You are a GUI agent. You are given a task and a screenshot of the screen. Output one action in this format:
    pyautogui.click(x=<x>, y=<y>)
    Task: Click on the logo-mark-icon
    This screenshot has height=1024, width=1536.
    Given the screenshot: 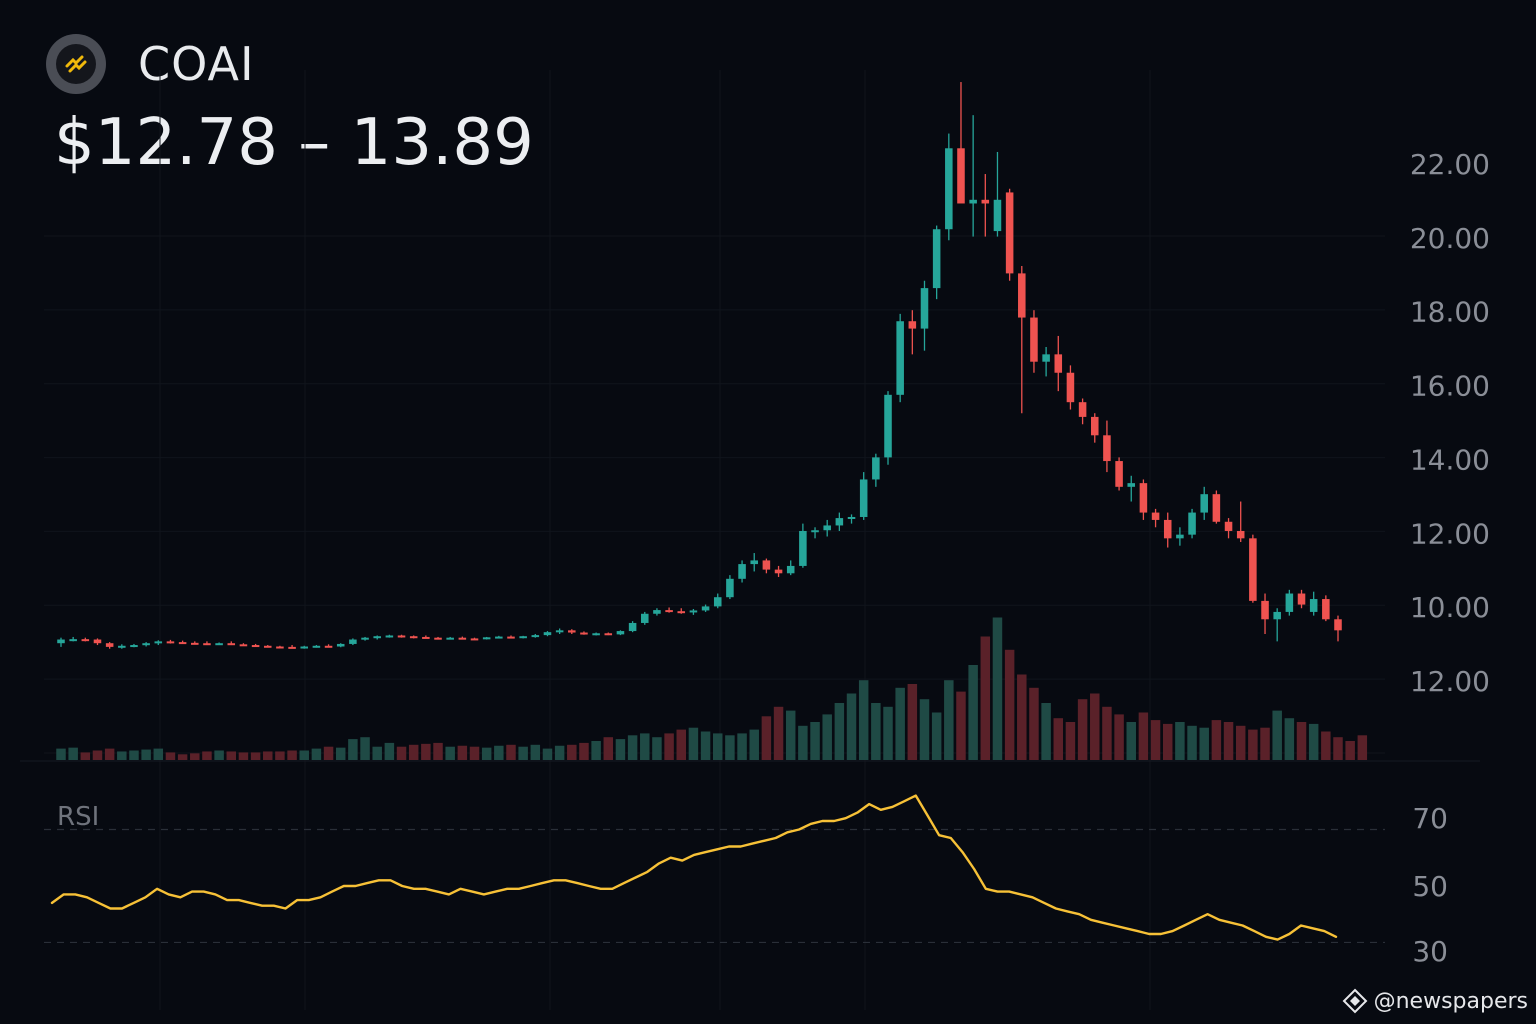 What is the action you would take?
    pyautogui.click(x=76, y=64)
    